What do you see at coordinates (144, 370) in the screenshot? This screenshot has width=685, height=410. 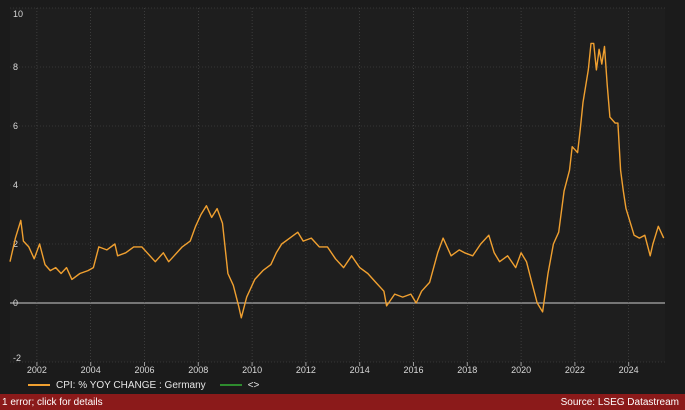 I see `x-tick-label: 2006` at bounding box center [144, 370].